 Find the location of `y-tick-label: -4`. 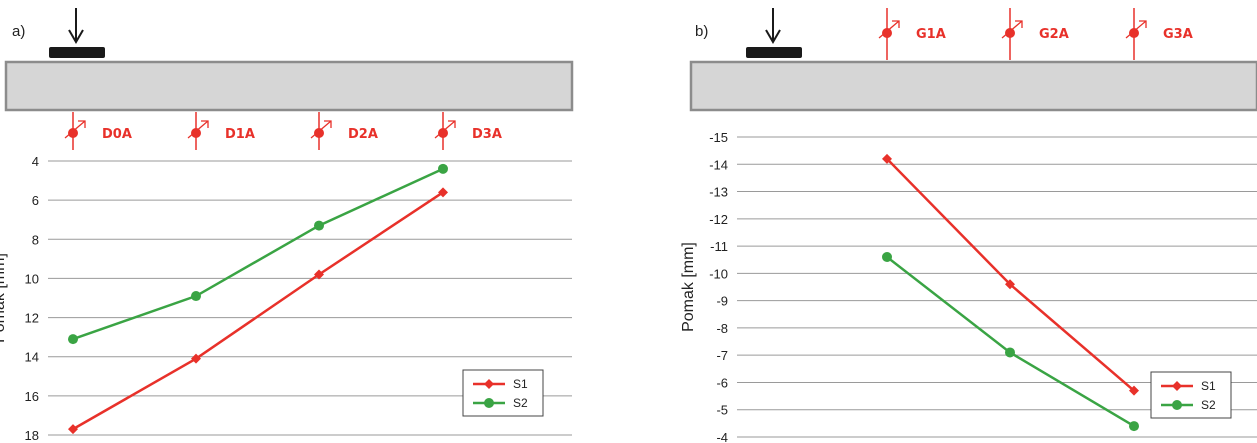

y-tick-label: -4 is located at coordinates (722, 436).